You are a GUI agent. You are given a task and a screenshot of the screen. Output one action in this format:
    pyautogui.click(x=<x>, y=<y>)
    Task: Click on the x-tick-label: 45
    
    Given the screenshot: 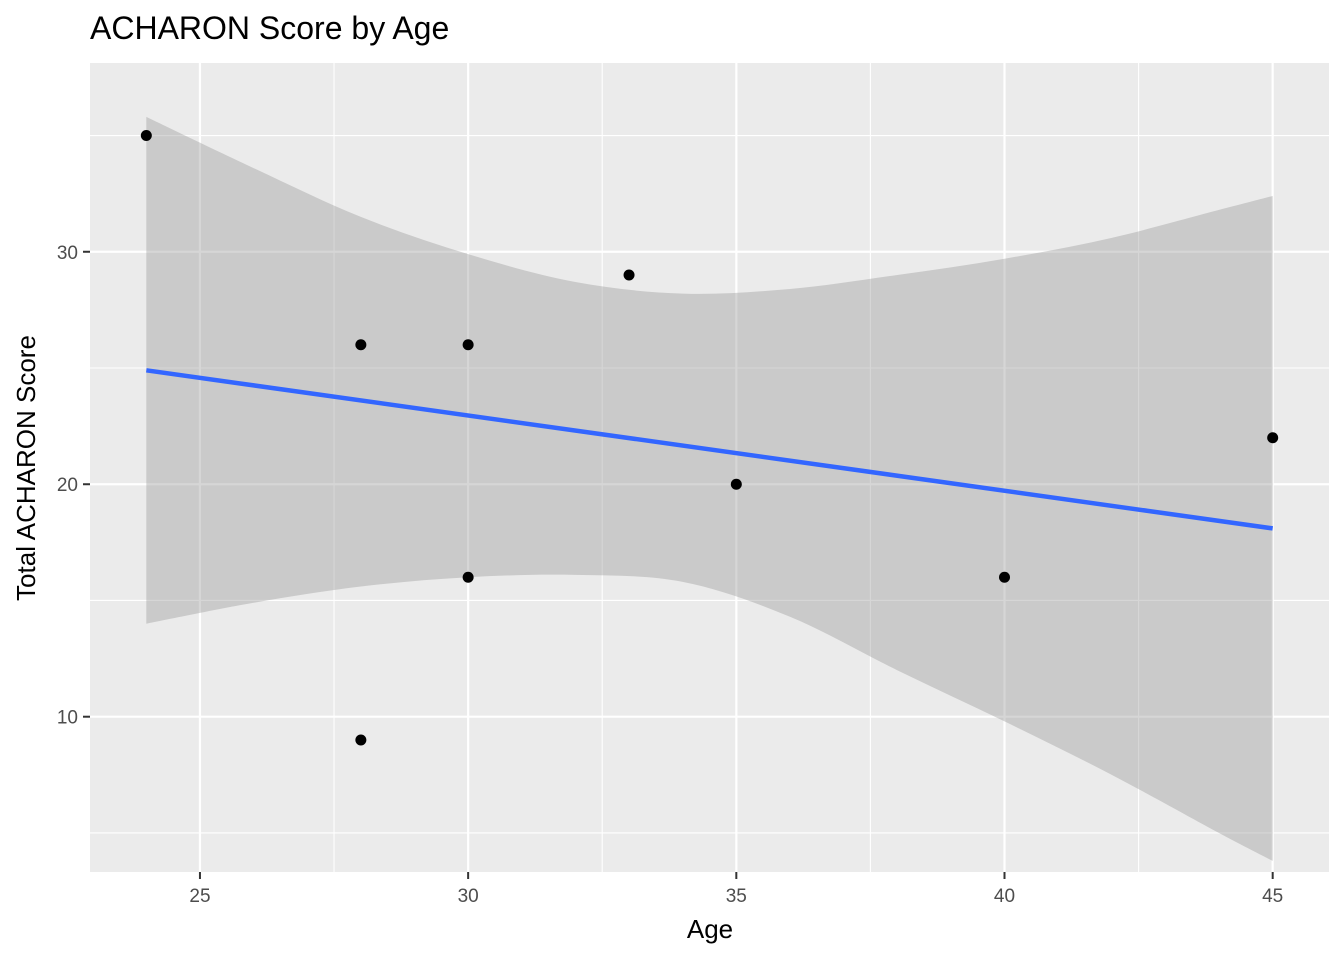 What is the action you would take?
    pyautogui.click(x=1272, y=896)
    